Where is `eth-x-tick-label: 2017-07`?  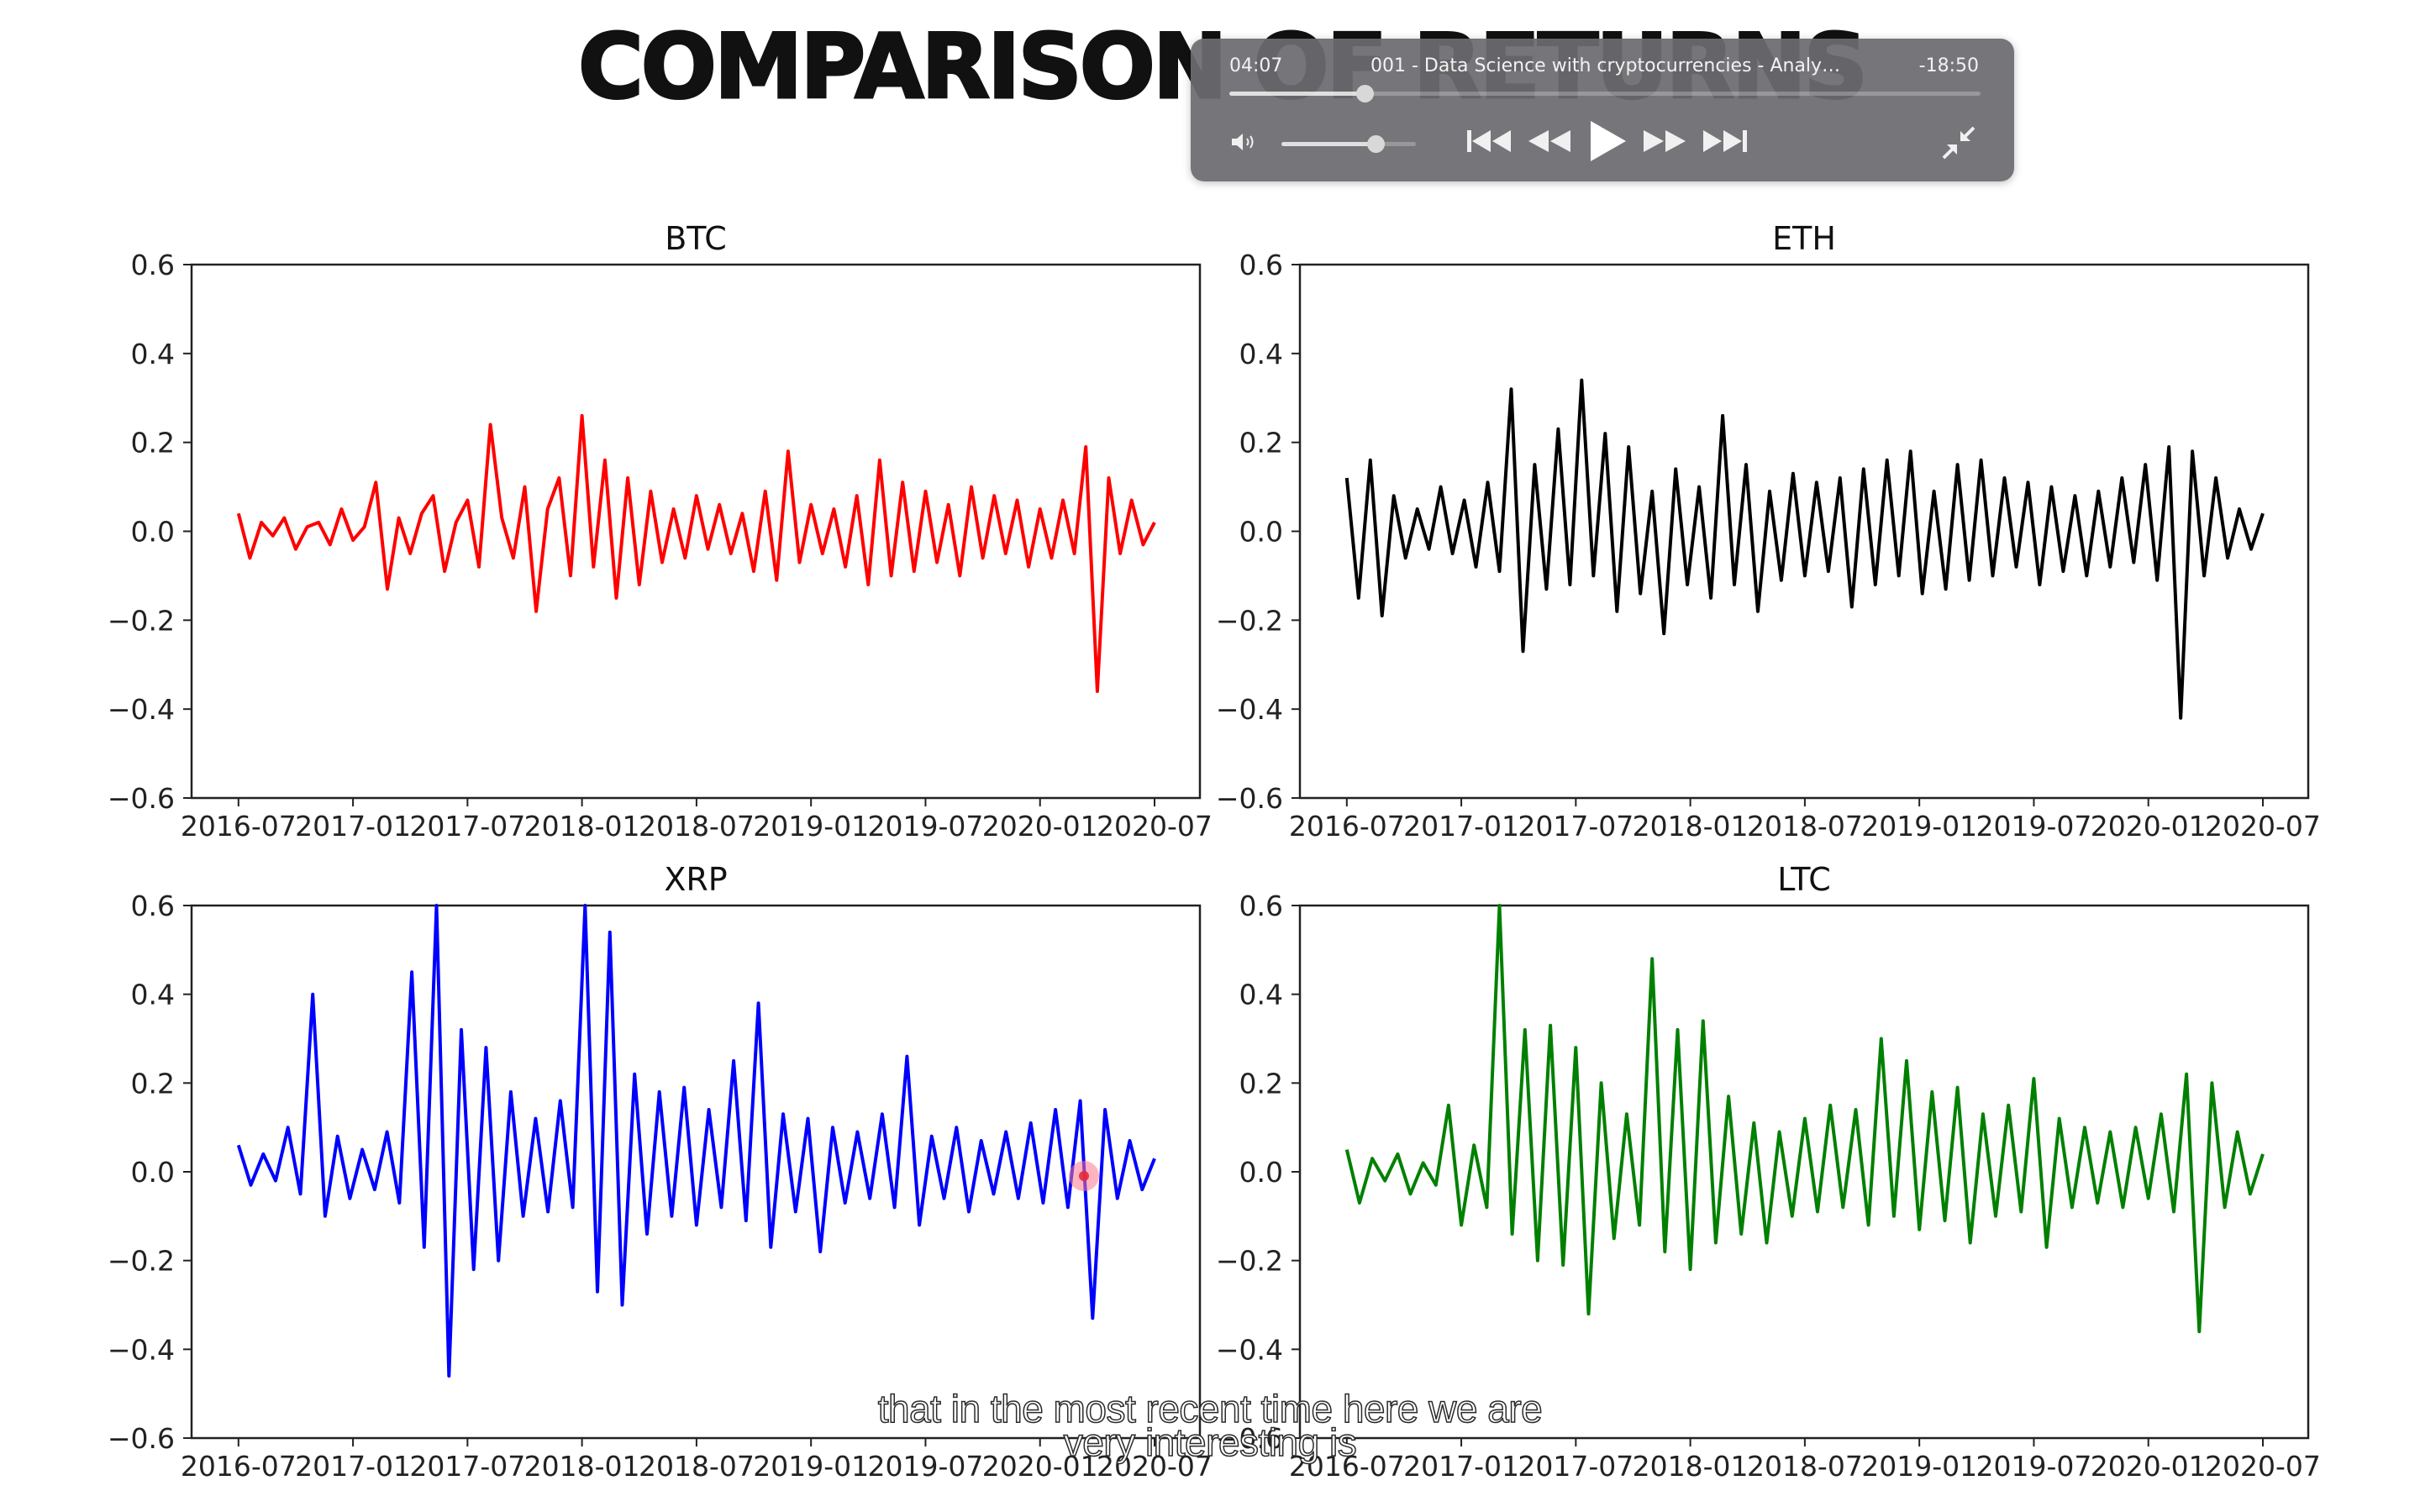
eth-x-tick-label: 2017-07 is located at coordinates (1576, 826).